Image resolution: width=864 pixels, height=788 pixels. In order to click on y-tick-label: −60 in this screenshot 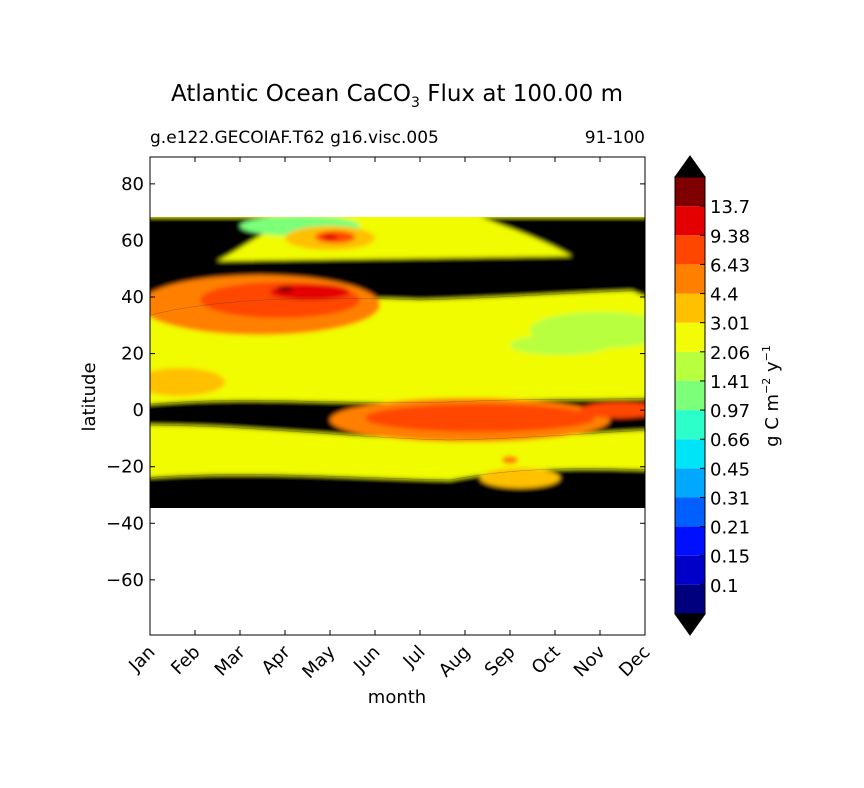, I will do `click(125, 580)`.